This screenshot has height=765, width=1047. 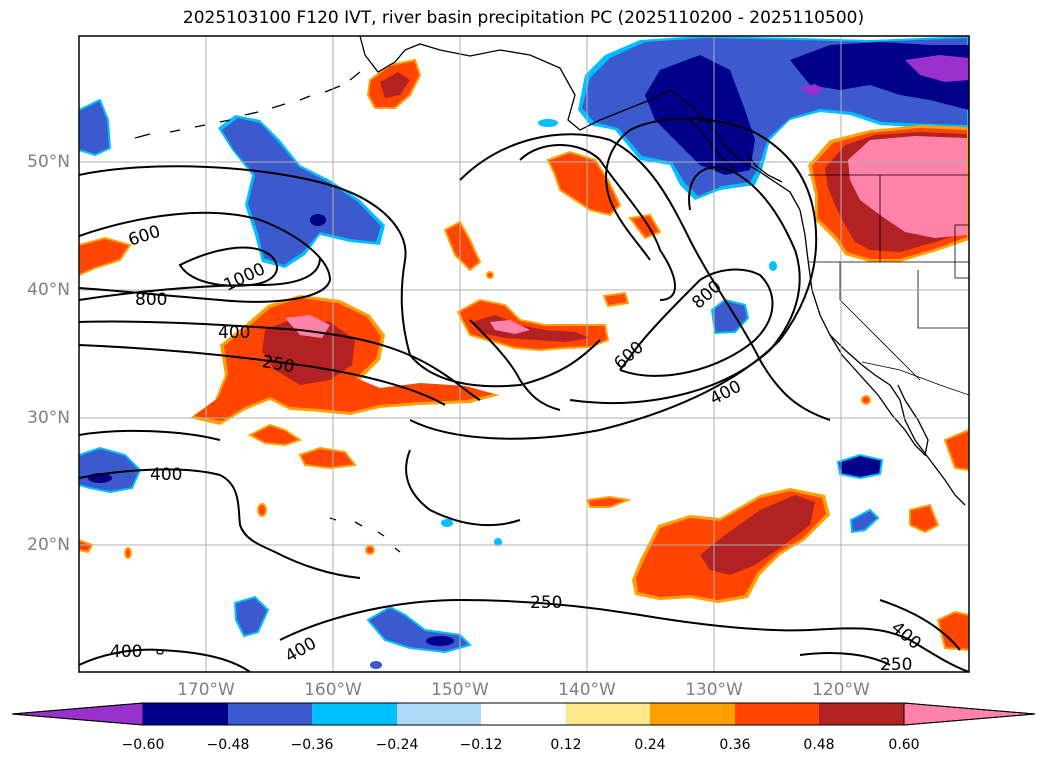 I want to click on mexico-border, so click(x=915, y=378).